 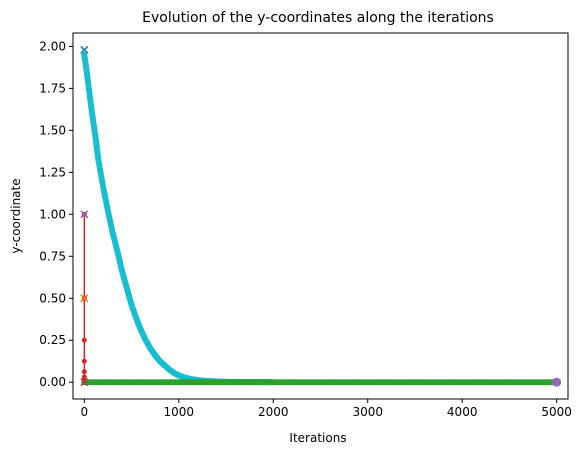 What do you see at coordinates (52, 130) in the screenshot?
I see `y-tick-label: 1.50` at bounding box center [52, 130].